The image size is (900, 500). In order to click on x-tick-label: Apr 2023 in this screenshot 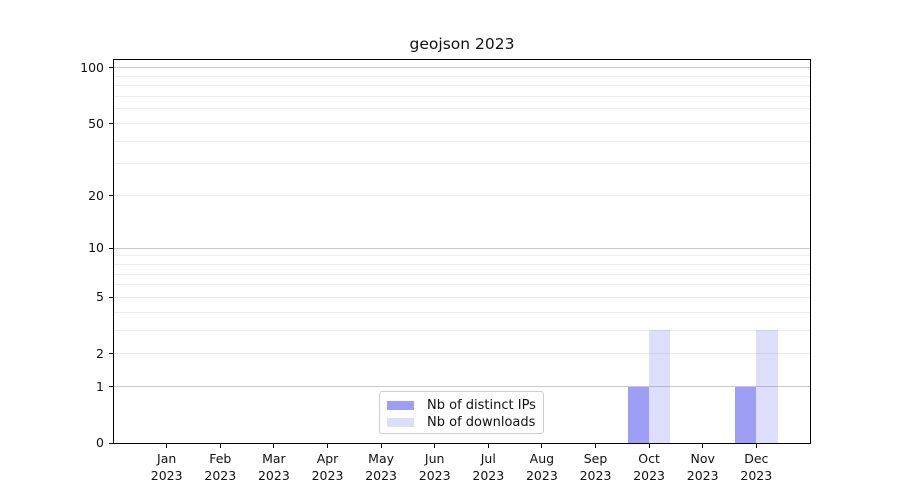, I will do `click(328, 467)`.